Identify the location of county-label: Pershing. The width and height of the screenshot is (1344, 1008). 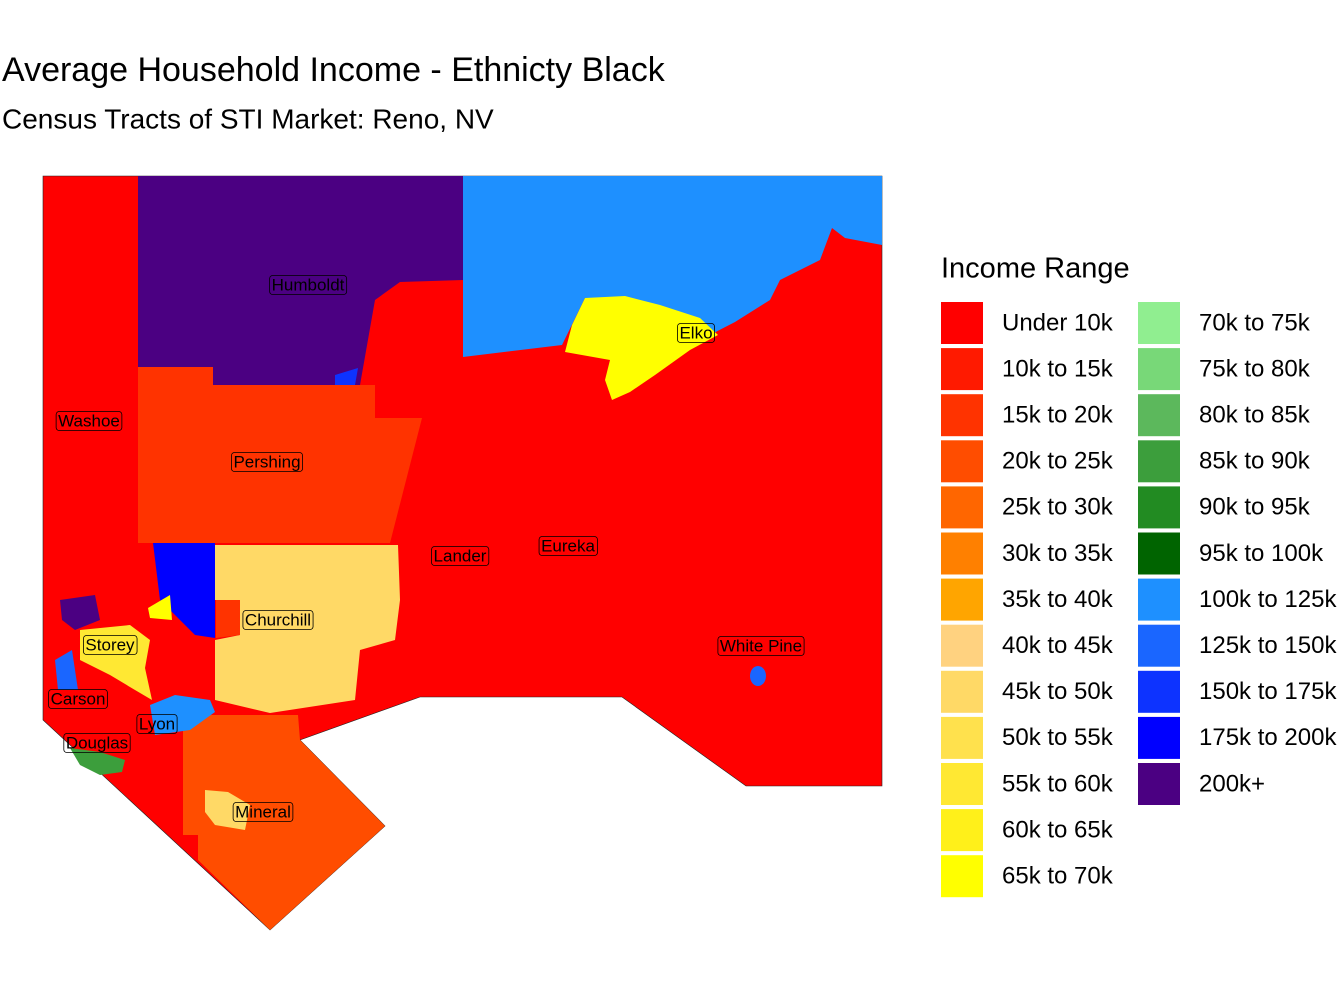
(266, 461).